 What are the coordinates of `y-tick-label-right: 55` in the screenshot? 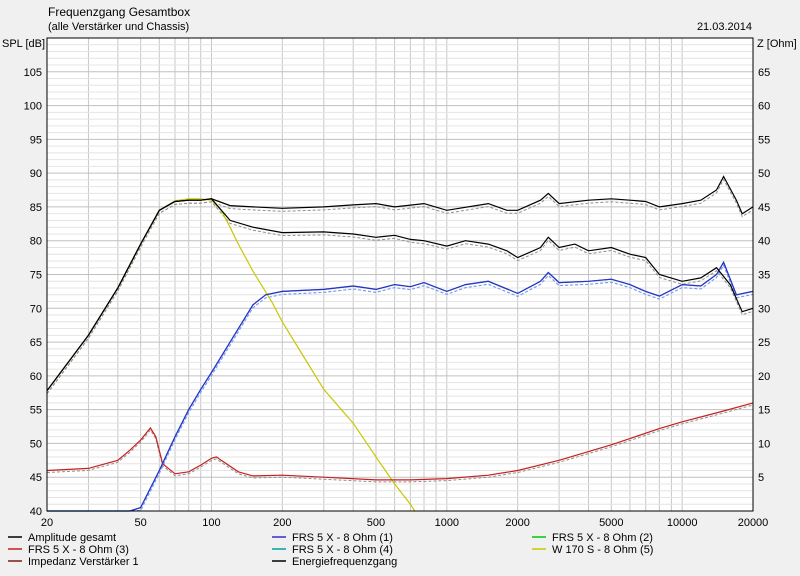 It's located at (764, 140).